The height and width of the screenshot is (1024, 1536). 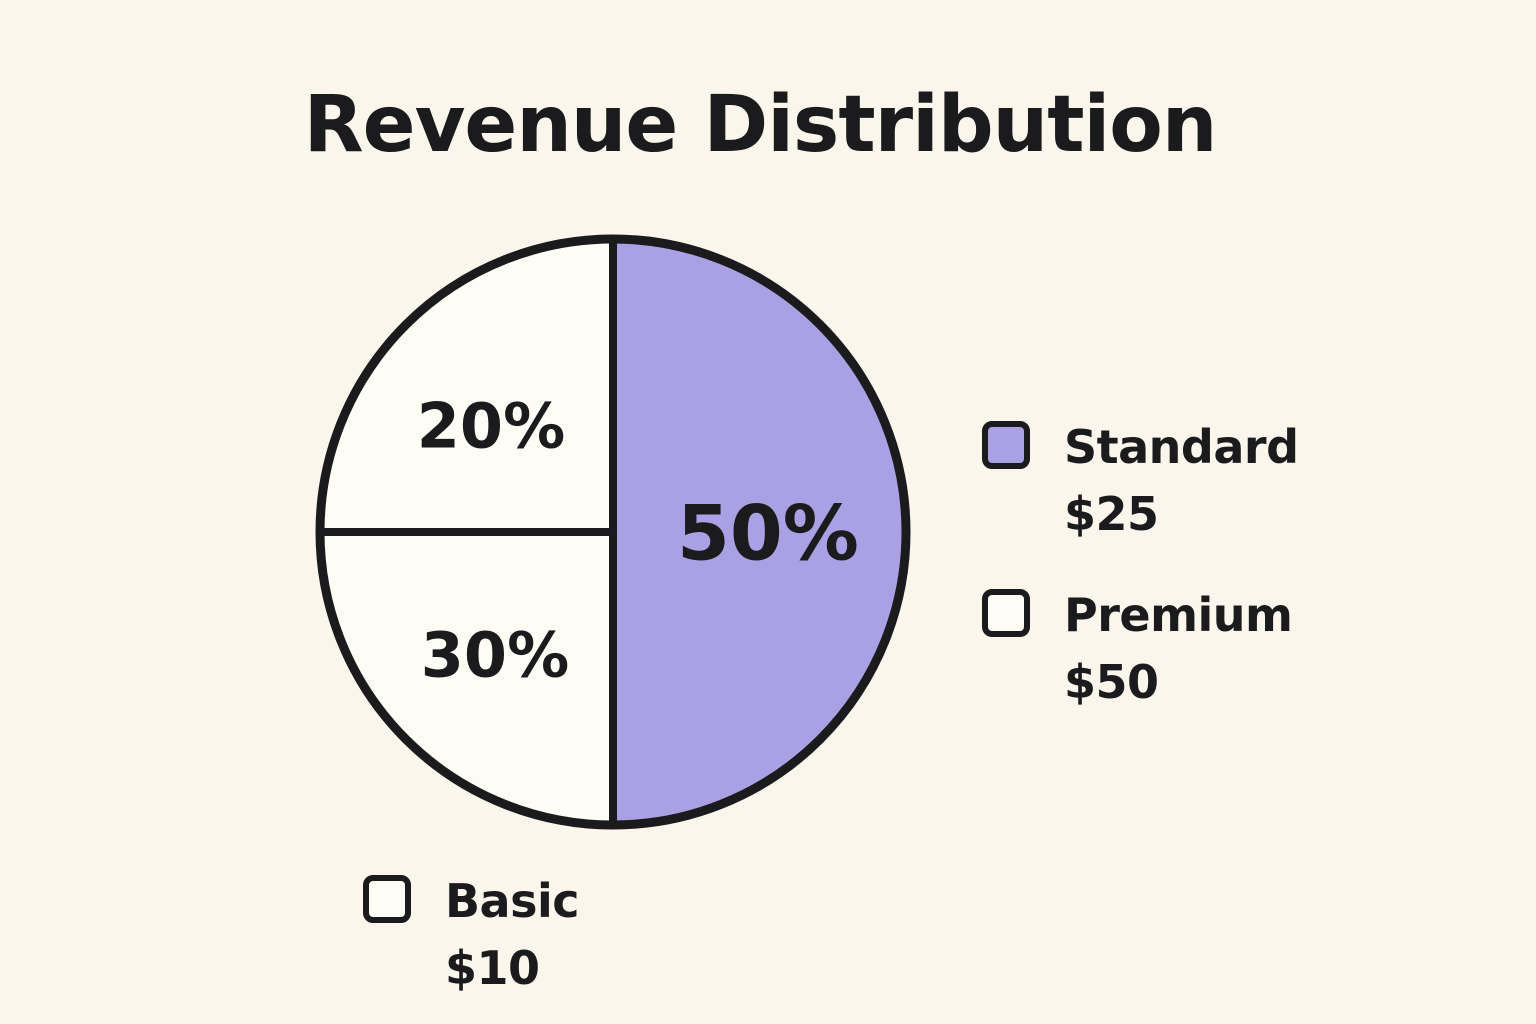 What do you see at coordinates (1178, 615) in the screenshot?
I see `legend-label-premium: Premium` at bounding box center [1178, 615].